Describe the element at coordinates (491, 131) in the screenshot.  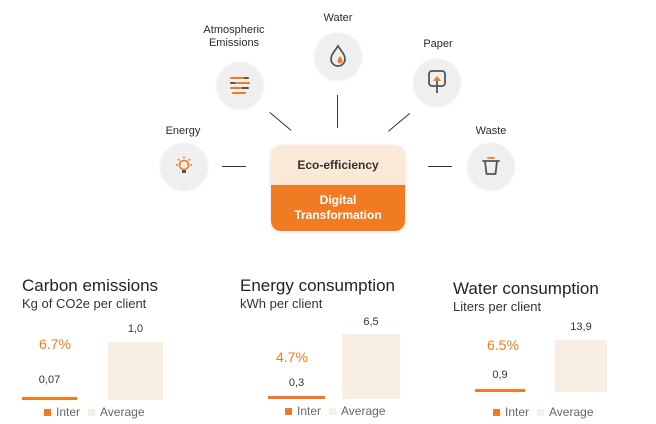
I see `waste-label: Waste` at that location.